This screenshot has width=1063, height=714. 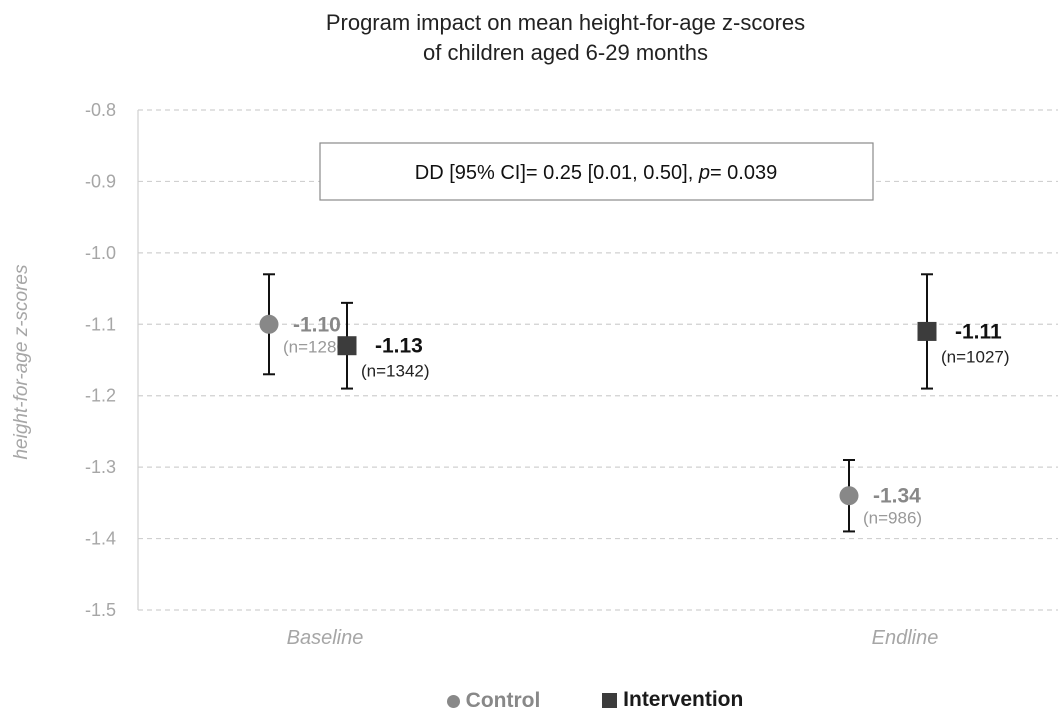 I want to click on data-label: -1.13, so click(x=399, y=346).